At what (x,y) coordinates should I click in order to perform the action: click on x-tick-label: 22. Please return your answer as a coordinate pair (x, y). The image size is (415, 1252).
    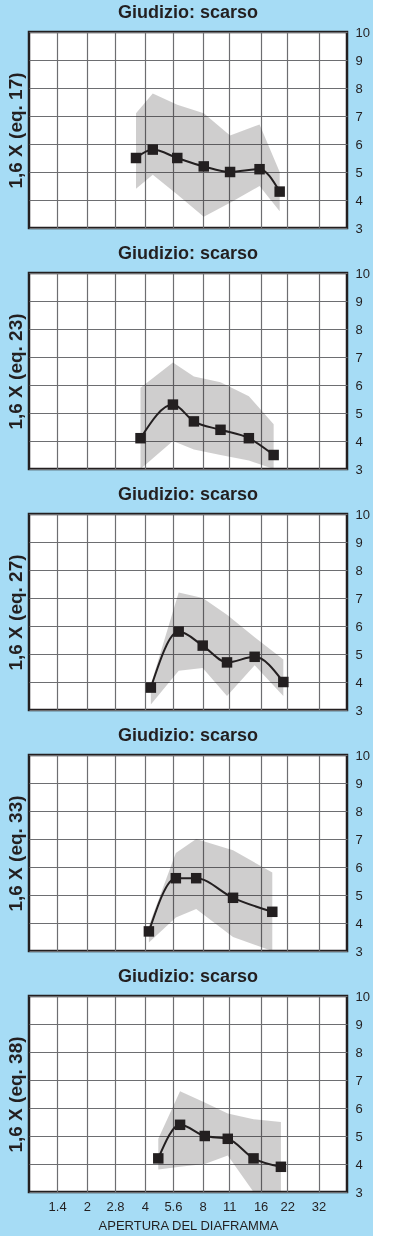
    Looking at the image, I should click on (287, 1206).